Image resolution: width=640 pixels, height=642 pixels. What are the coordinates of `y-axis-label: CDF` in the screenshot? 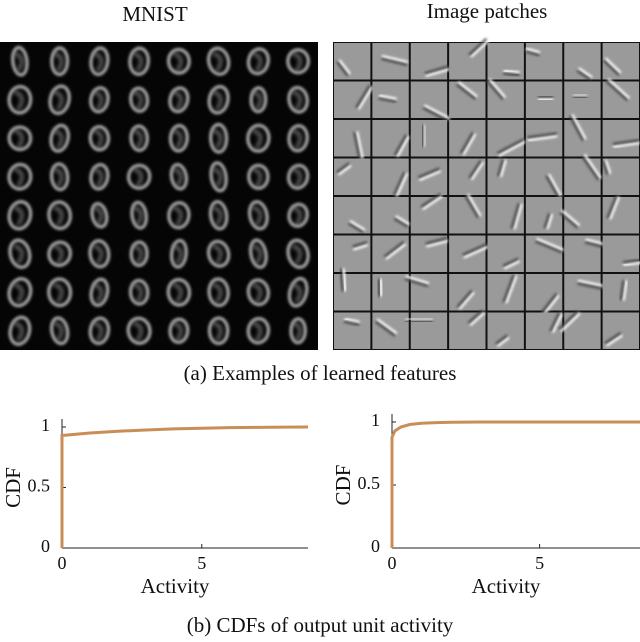 It's located at (13, 487).